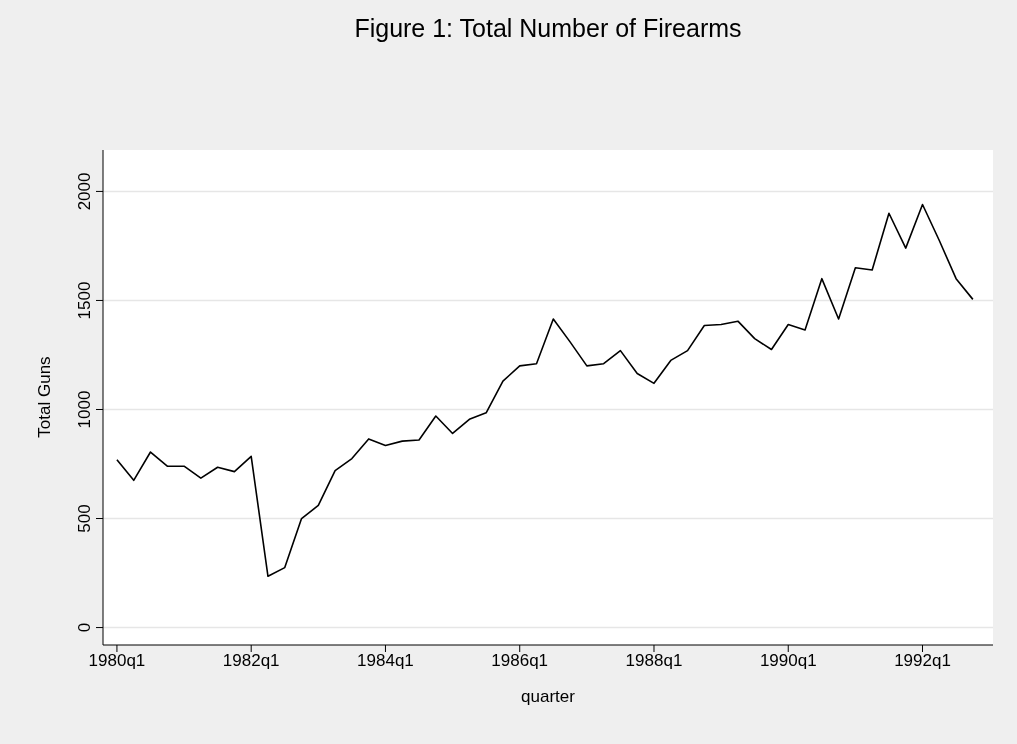  Describe the element at coordinates (520, 661) in the screenshot. I see `x-tick-label: 1986q1` at that location.